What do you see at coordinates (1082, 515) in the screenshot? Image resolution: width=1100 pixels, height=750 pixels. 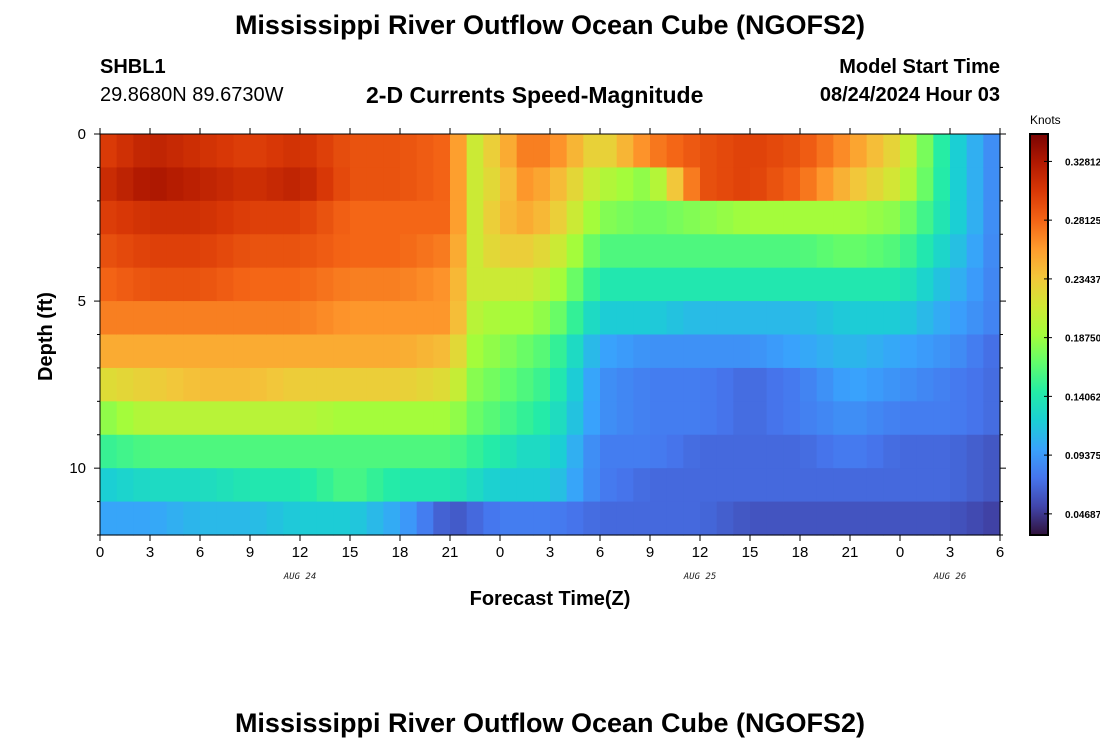 I see `colorbar-tick-label: 0.04687` at bounding box center [1082, 515].